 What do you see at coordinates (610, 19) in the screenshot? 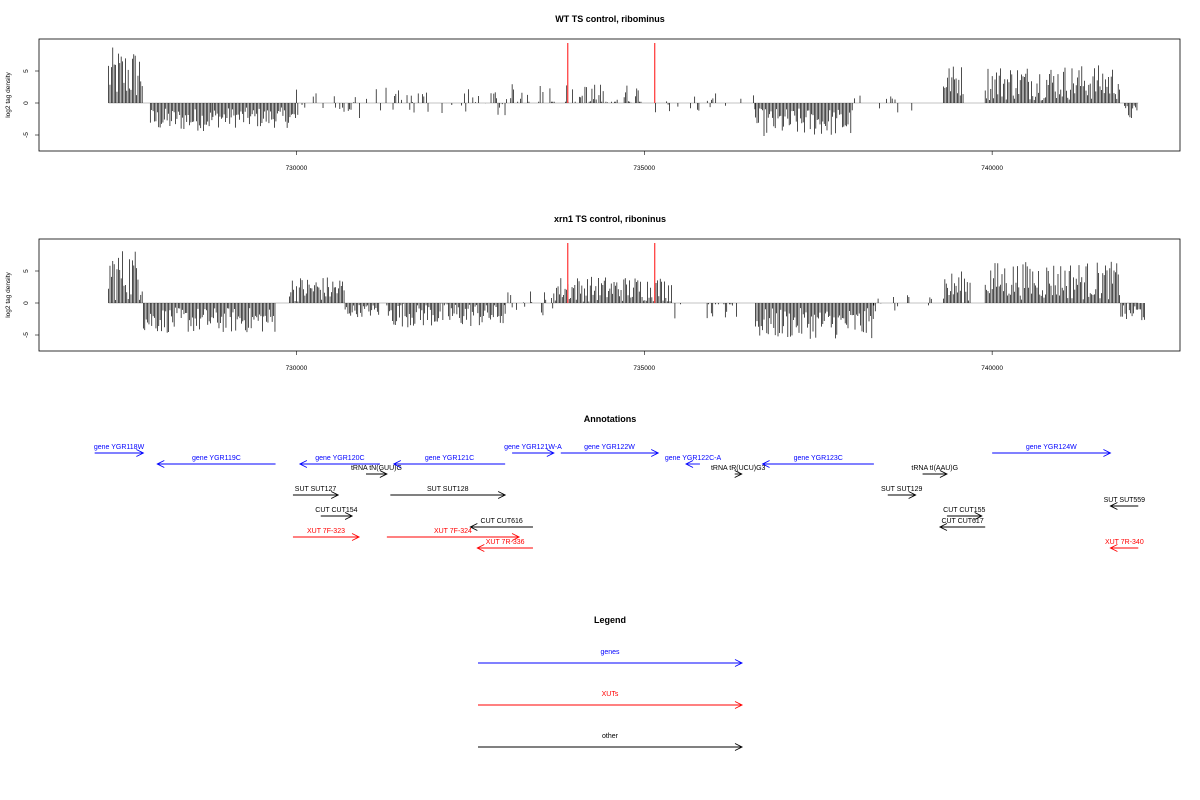
I see `chart-title: WT TS control, ribominus` at bounding box center [610, 19].